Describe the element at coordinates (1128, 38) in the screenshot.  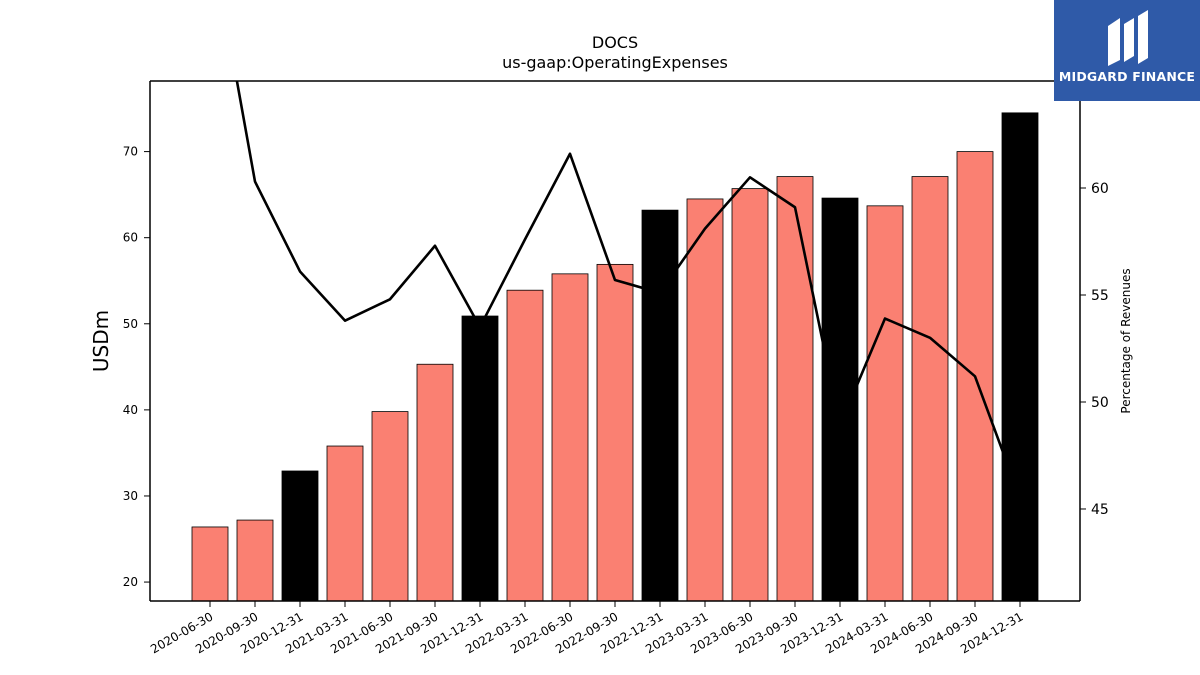
I see `logo-mark-icon` at that location.